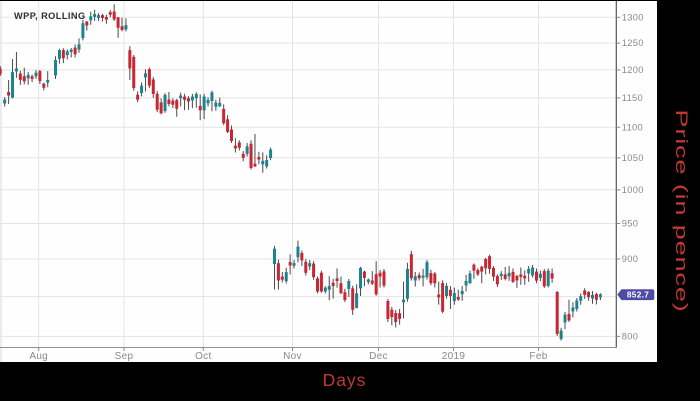  I want to click on svg-text: 2019, so click(454, 356).